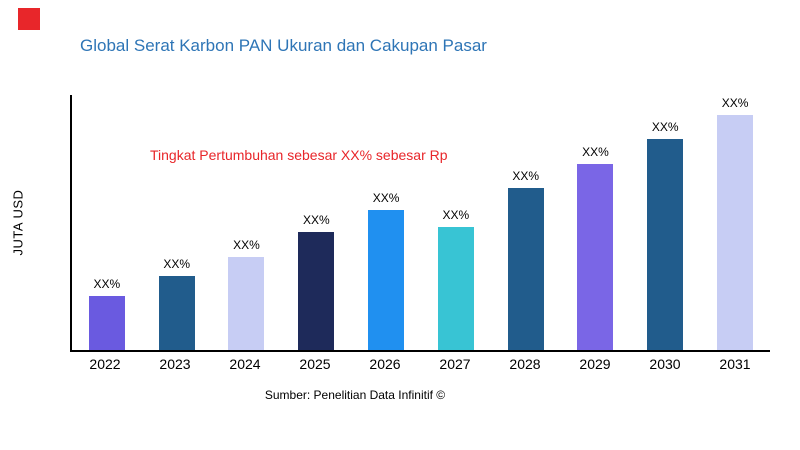  What do you see at coordinates (525, 364) in the screenshot?
I see `x-axis-tick-label: 2028` at bounding box center [525, 364].